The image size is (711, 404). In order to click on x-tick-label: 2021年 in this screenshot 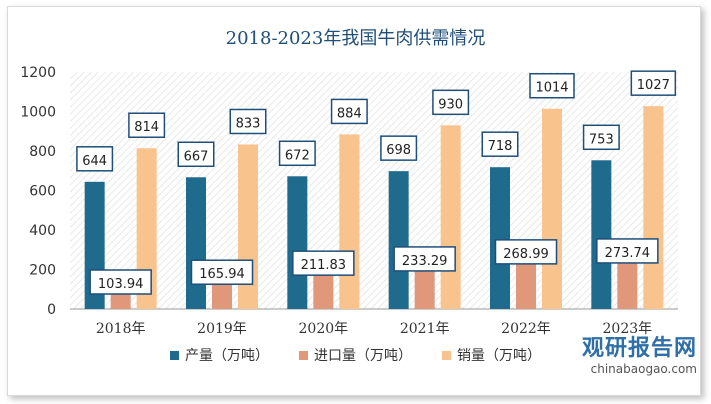, I will do `click(425, 329)`.